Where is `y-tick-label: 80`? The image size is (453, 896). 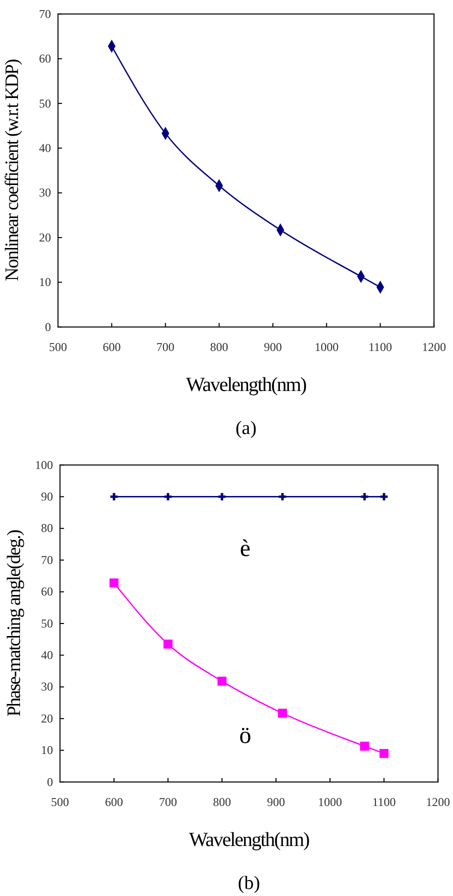
y-tick-label: 80 is located at coordinates (47, 528).